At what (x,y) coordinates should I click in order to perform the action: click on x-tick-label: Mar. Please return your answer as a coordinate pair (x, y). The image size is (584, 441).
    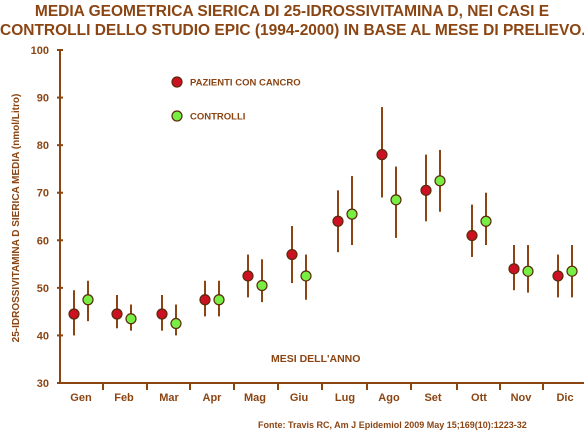
    Looking at the image, I should click on (169, 398).